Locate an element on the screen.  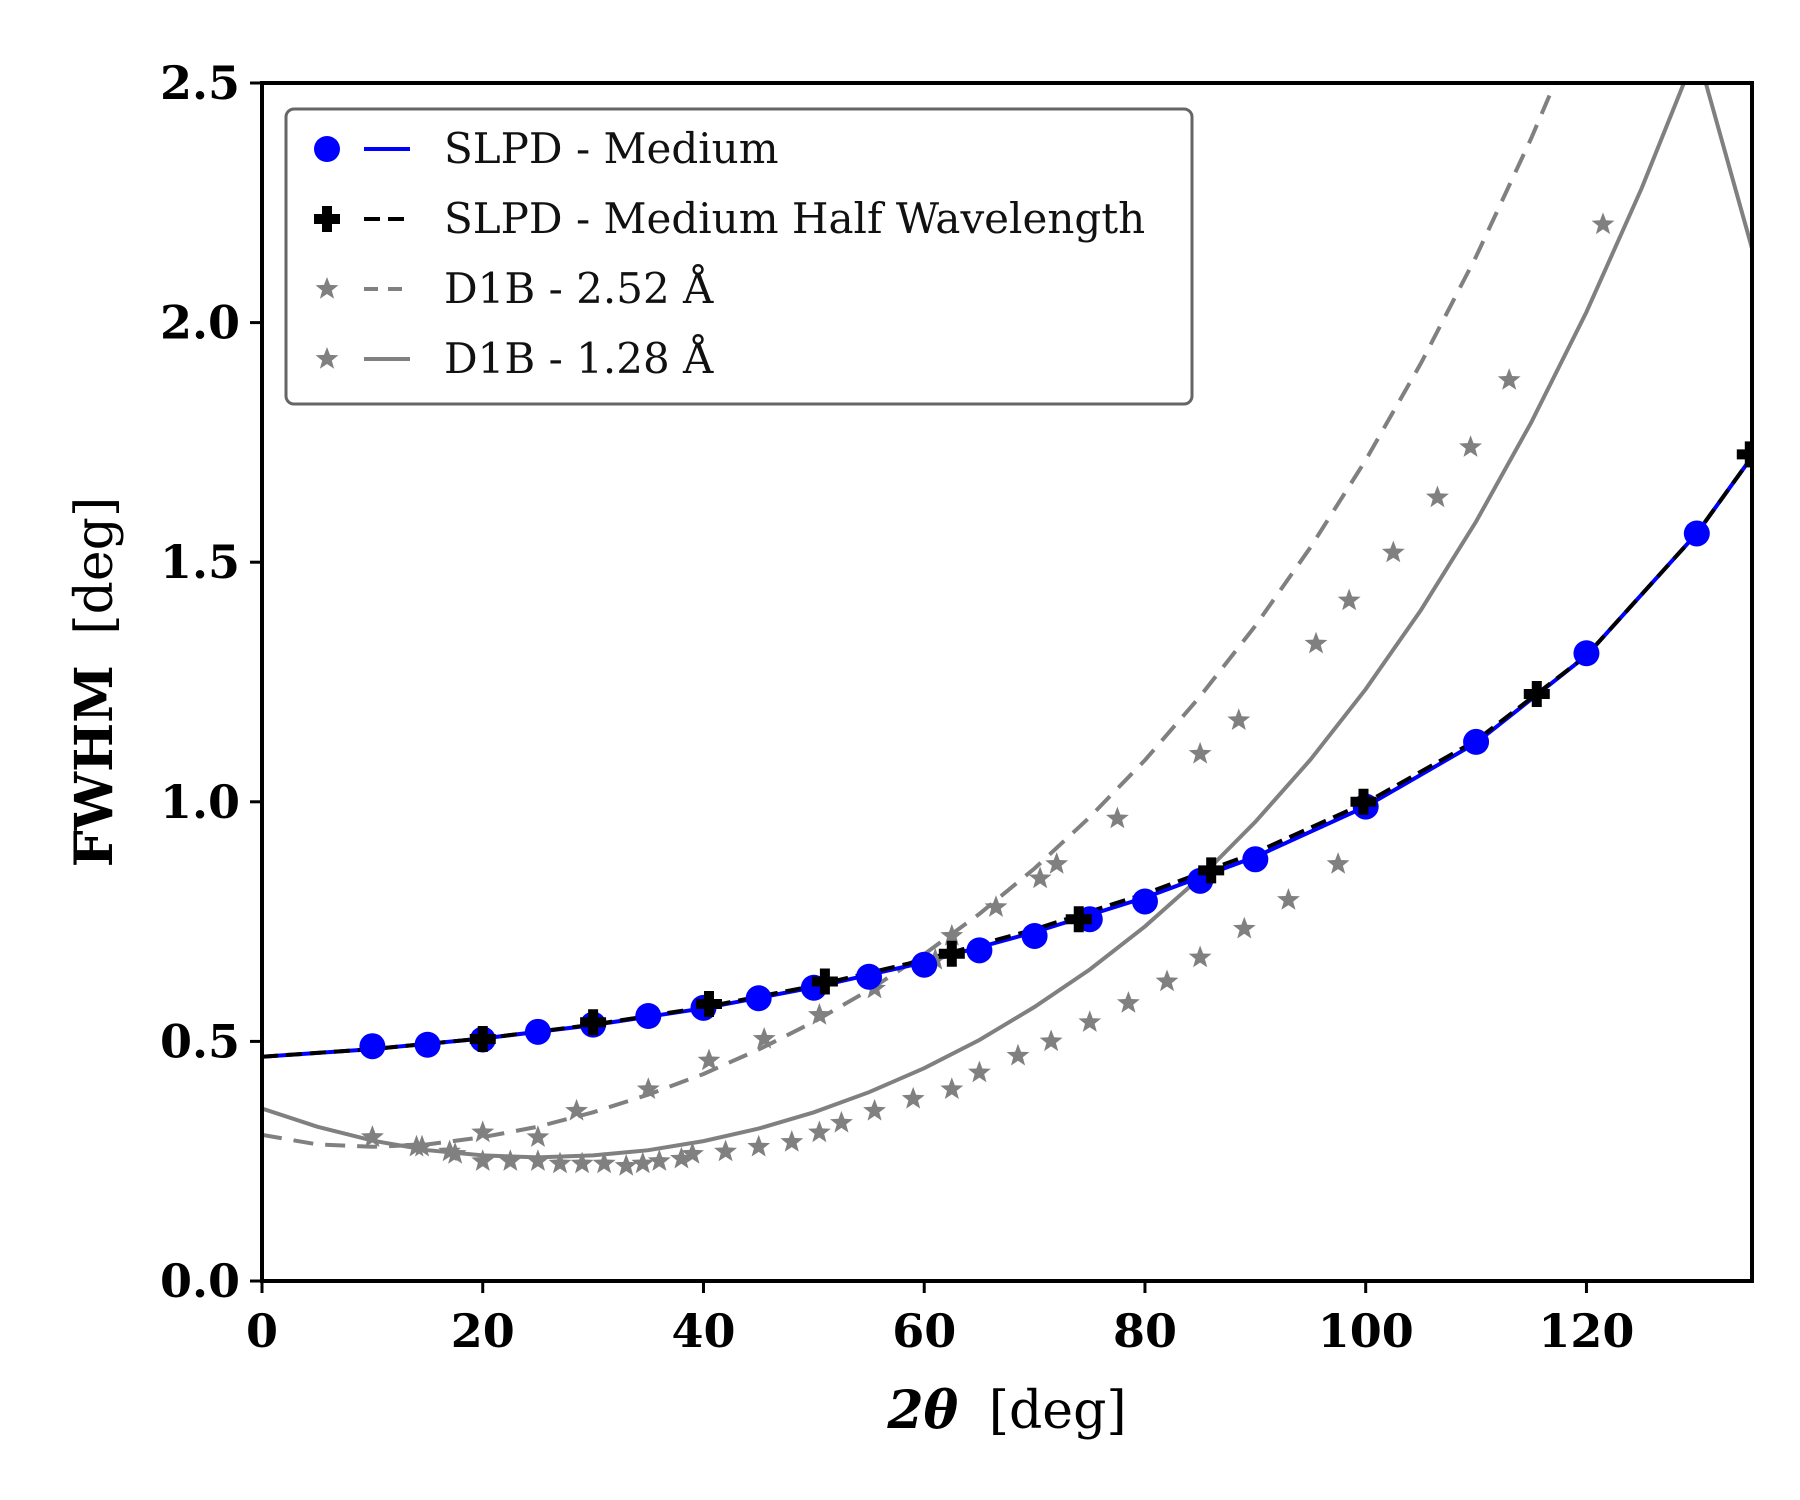
legend-label-1: SLPD - Medium Half Wavelength is located at coordinates (794, 218).